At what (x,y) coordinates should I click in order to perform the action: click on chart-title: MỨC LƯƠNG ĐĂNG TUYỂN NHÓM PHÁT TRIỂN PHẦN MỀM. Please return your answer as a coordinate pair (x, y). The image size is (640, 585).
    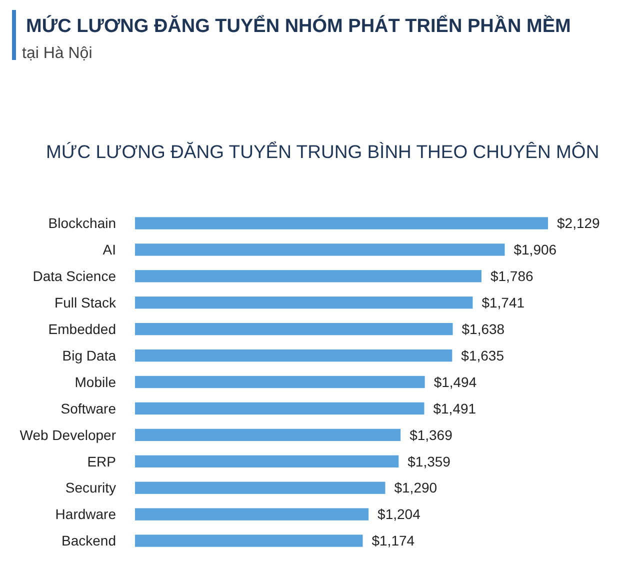
    Looking at the image, I should click on (298, 25).